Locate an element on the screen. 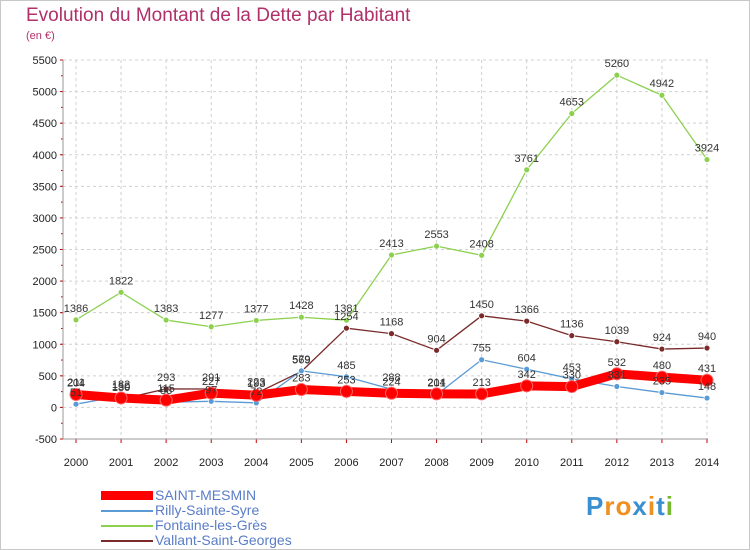 Image resolution: width=750 pixels, height=550 pixels. data-label: 940 is located at coordinates (707, 337).